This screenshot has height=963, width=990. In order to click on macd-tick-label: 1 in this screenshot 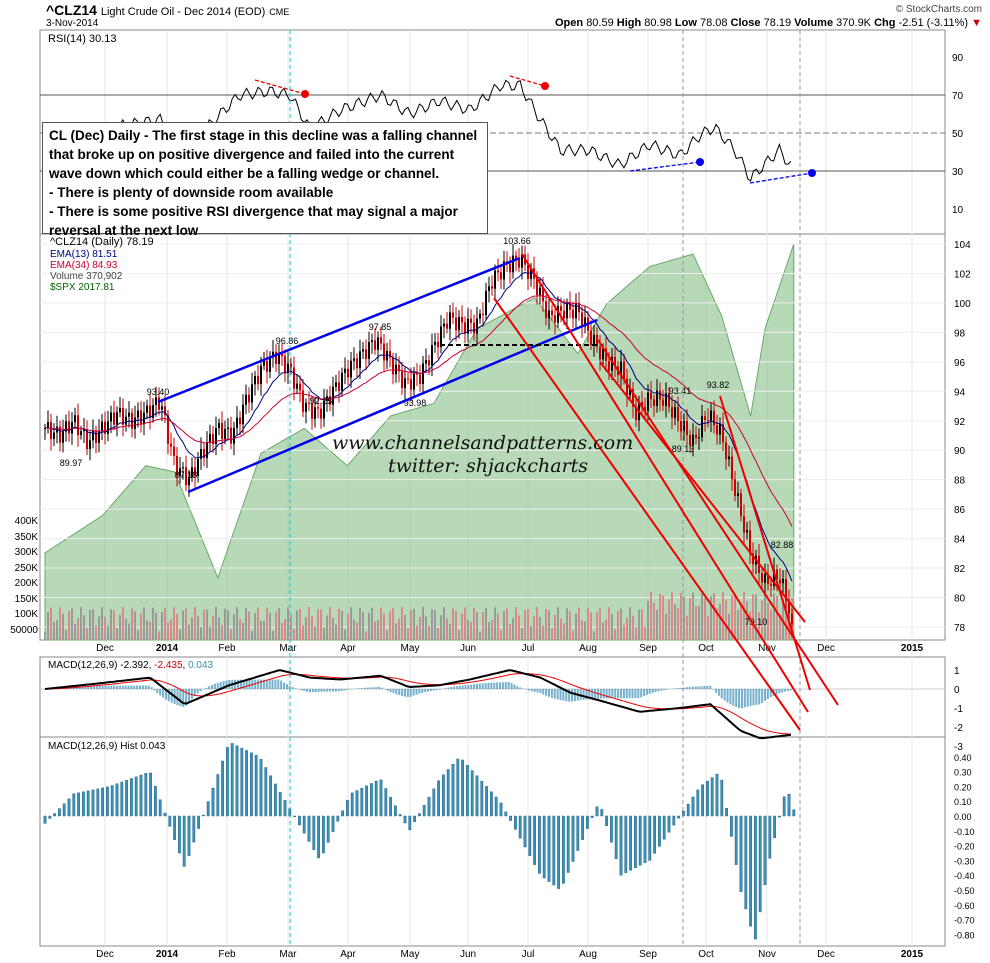, I will do `click(957, 671)`.